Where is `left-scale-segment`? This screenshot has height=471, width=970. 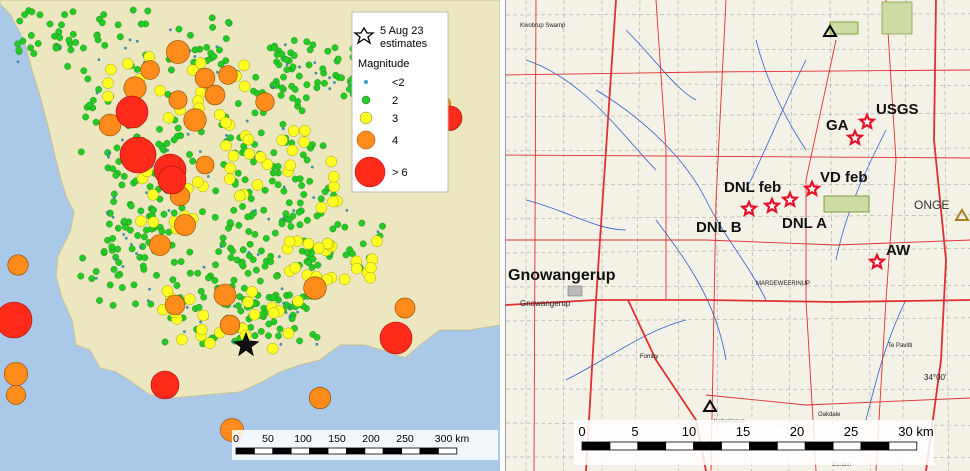 left-scale-segment is located at coordinates (282, 451).